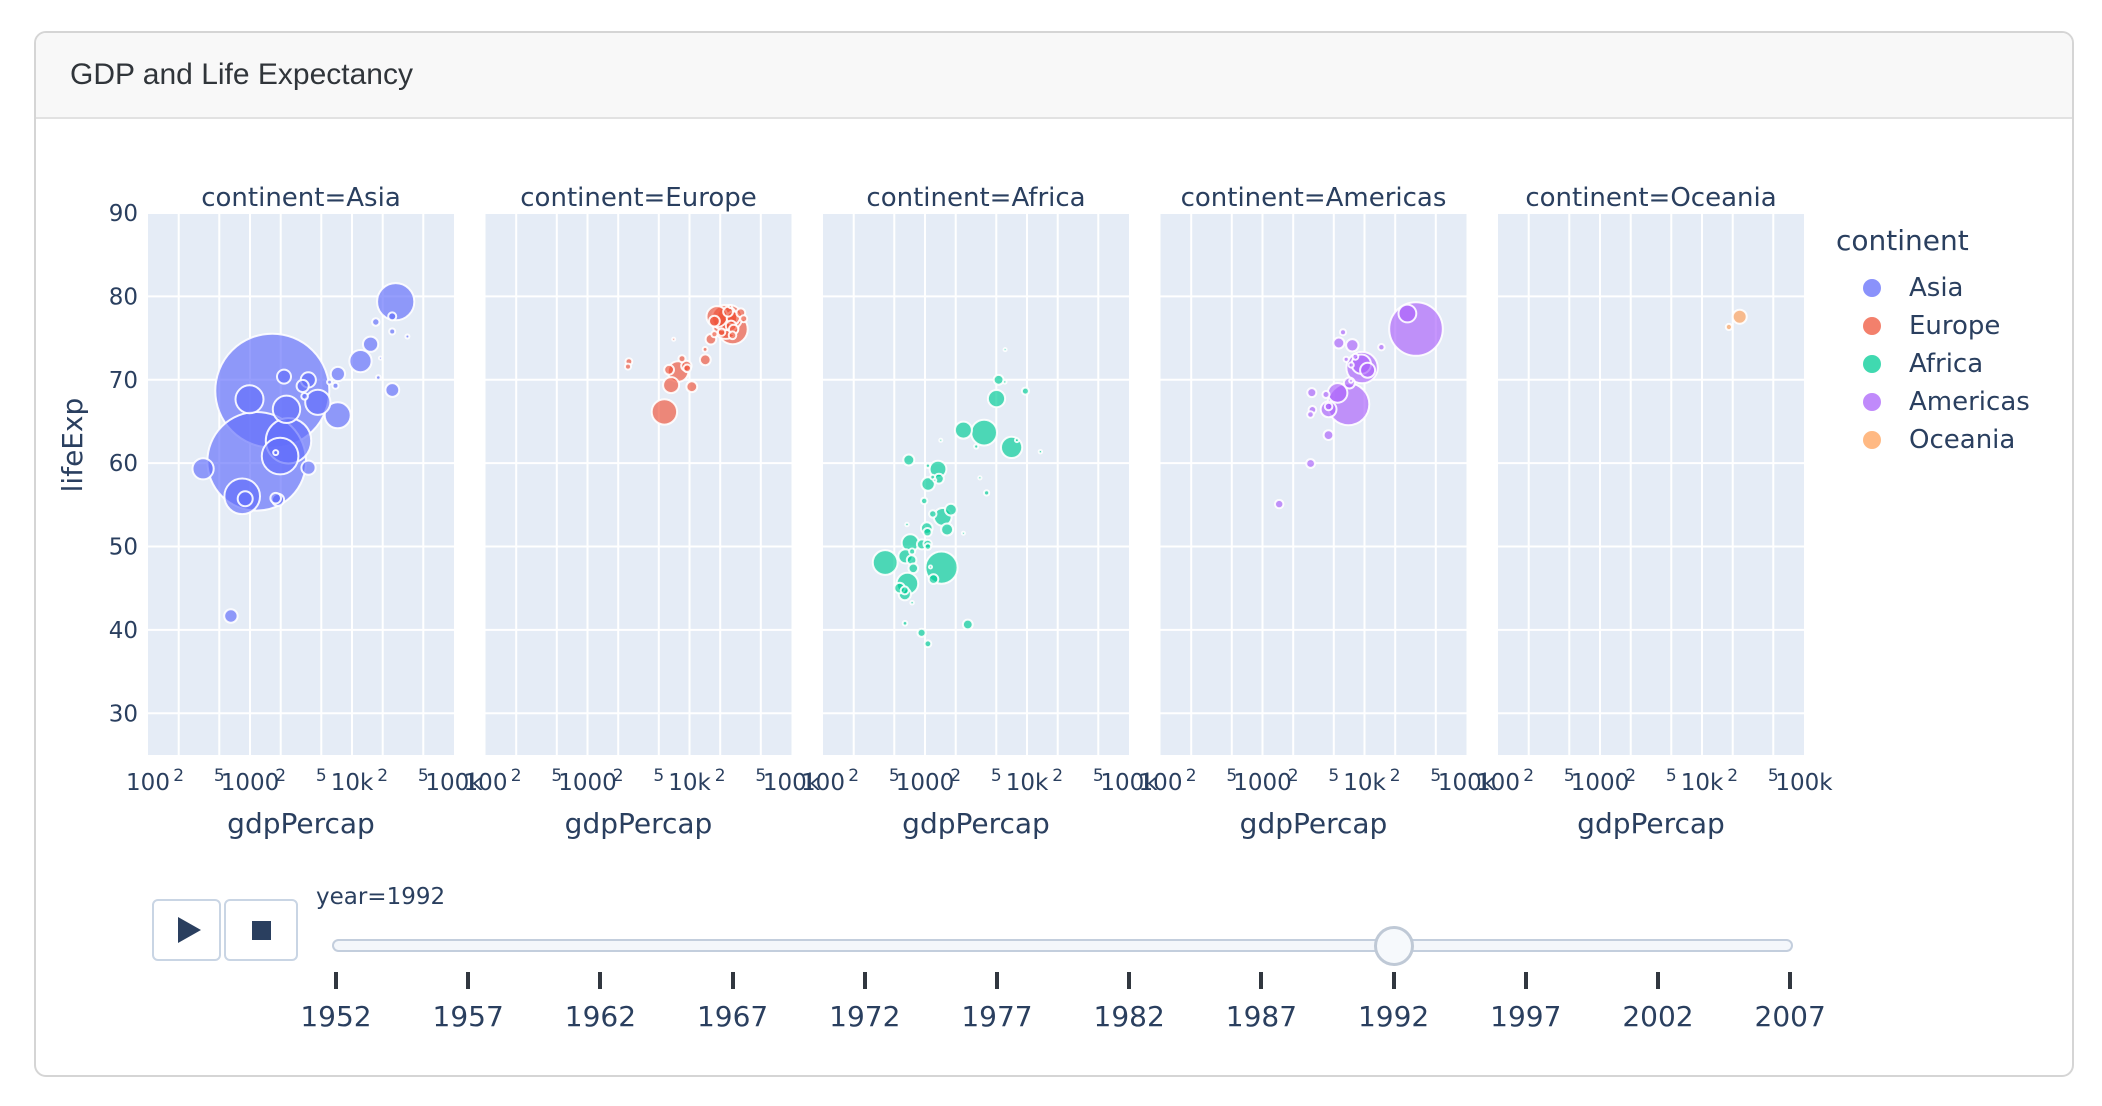 The height and width of the screenshot is (1106, 2102). What do you see at coordinates (1381, 347) in the screenshot?
I see `bubble-puerto-rico: Puerto Rico` at bounding box center [1381, 347].